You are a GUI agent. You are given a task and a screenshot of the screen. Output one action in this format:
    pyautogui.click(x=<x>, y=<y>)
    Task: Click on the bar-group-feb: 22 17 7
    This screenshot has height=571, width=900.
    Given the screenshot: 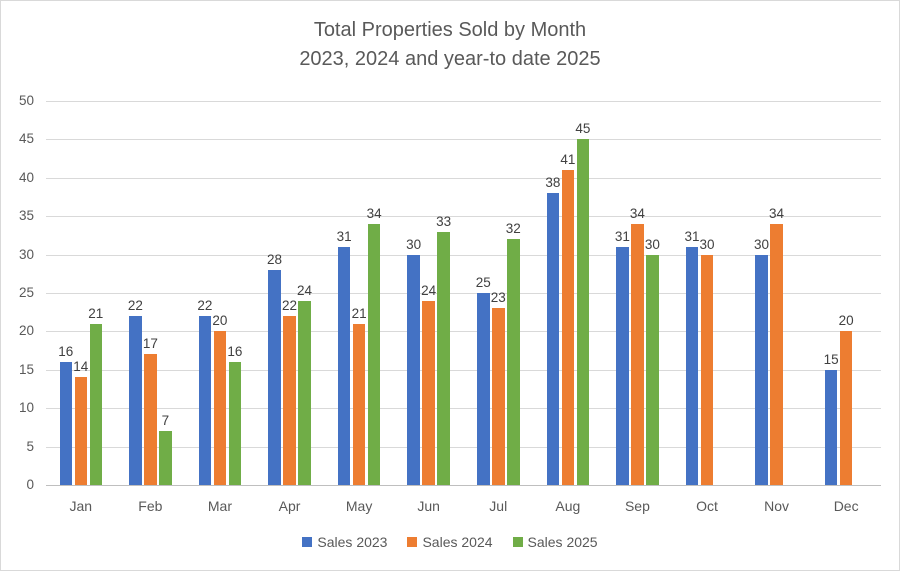 What is the action you would take?
    pyautogui.click(x=151, y=293)
    